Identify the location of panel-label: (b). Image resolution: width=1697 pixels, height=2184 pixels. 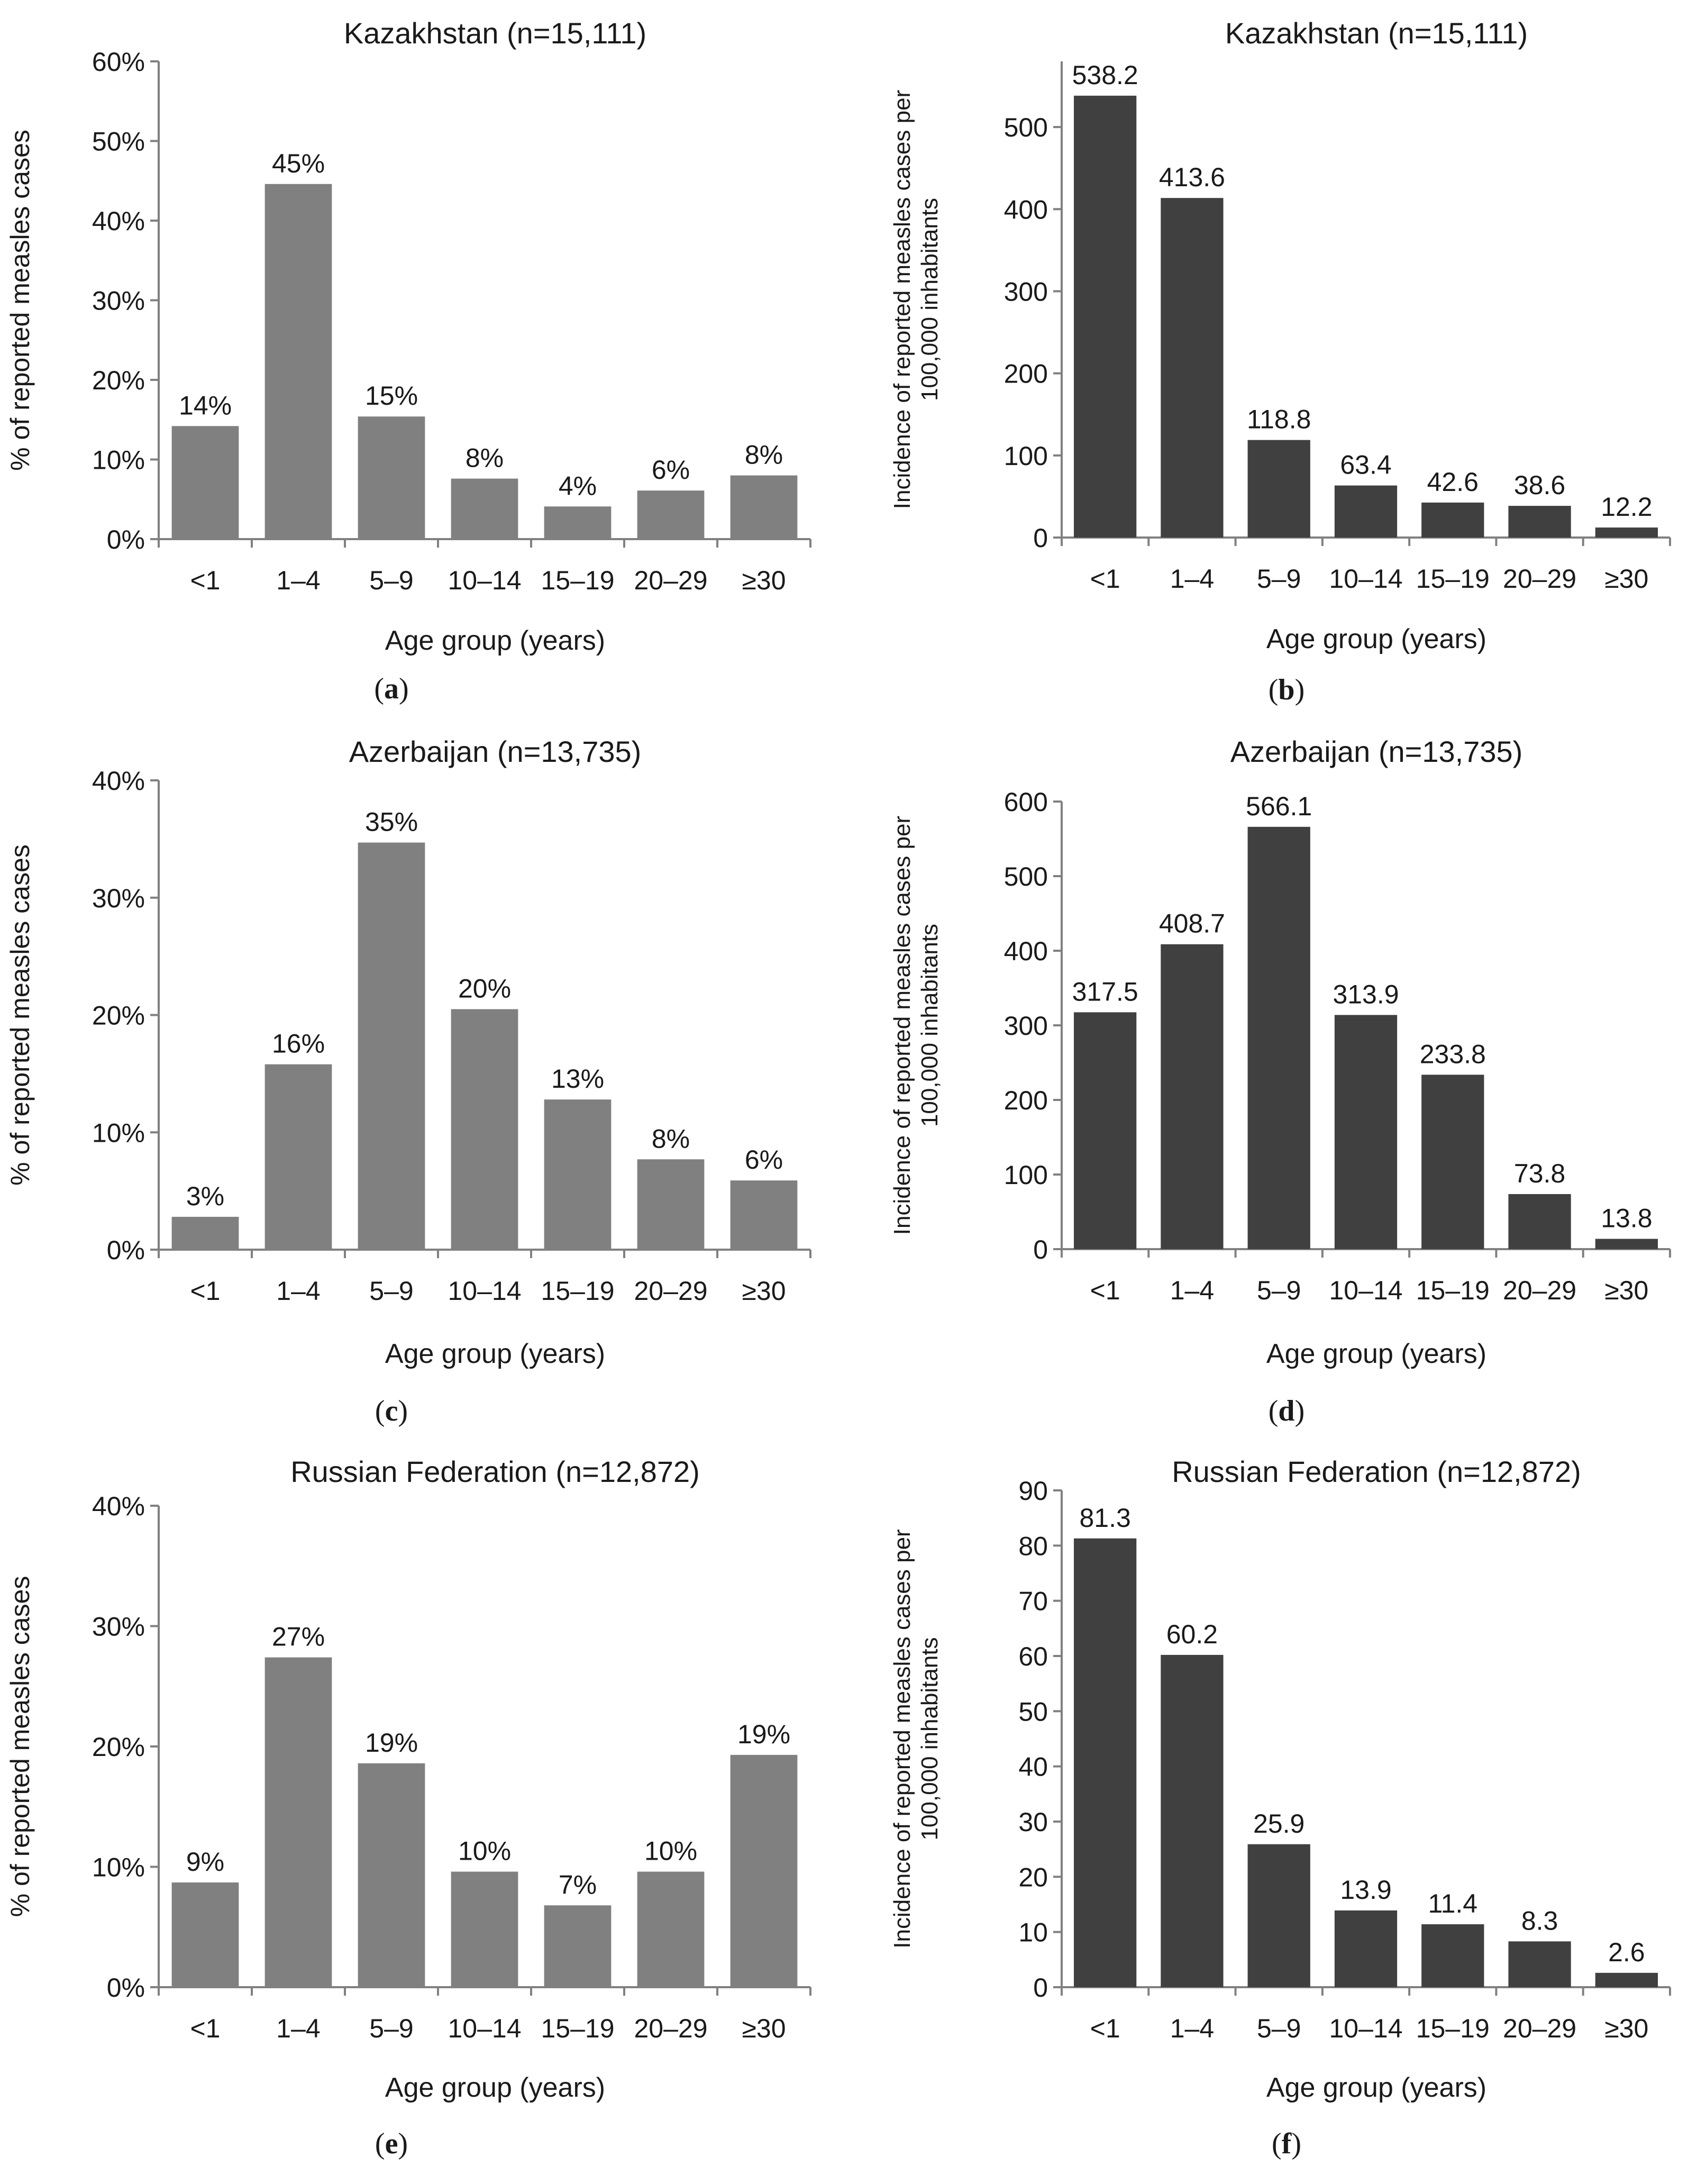
(1286, 690).